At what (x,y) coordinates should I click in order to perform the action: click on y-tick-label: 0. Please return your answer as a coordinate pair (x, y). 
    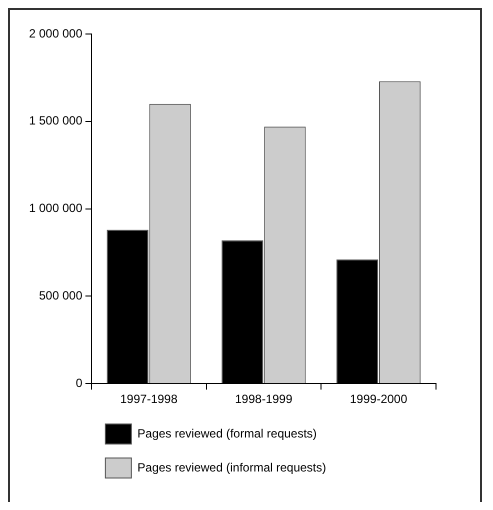
    Looking at the image, I should click on (79, 383).